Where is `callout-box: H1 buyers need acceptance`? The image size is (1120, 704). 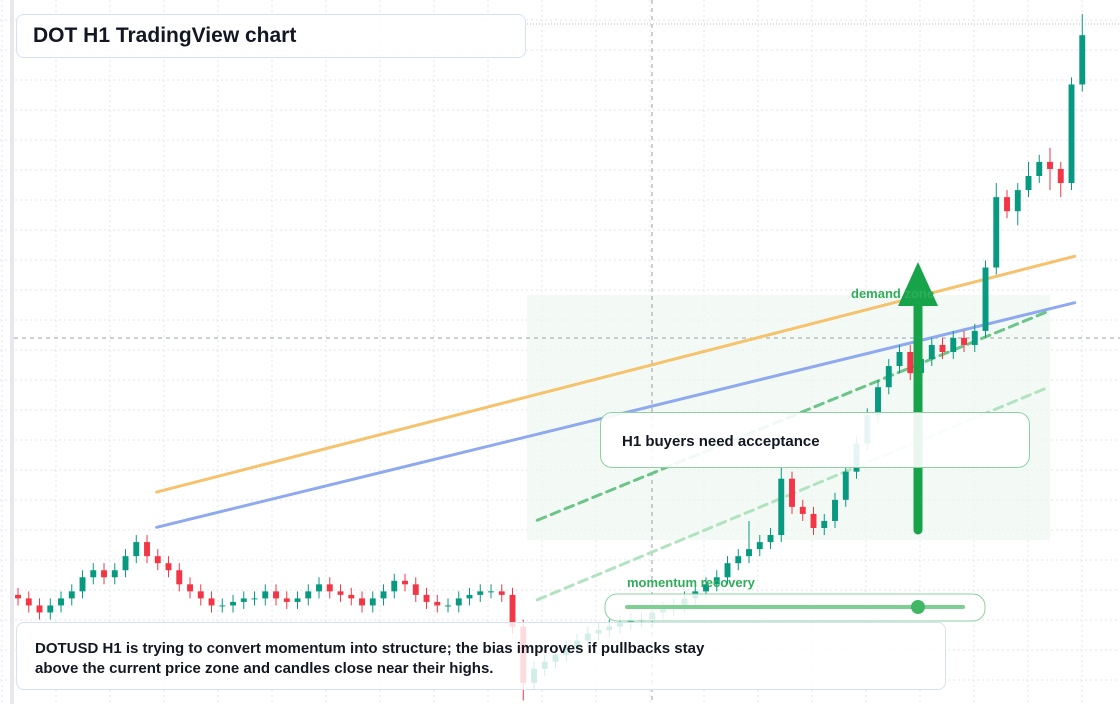 callout-box: H1 buyers need acceptance is located at coordinates (815, 440).